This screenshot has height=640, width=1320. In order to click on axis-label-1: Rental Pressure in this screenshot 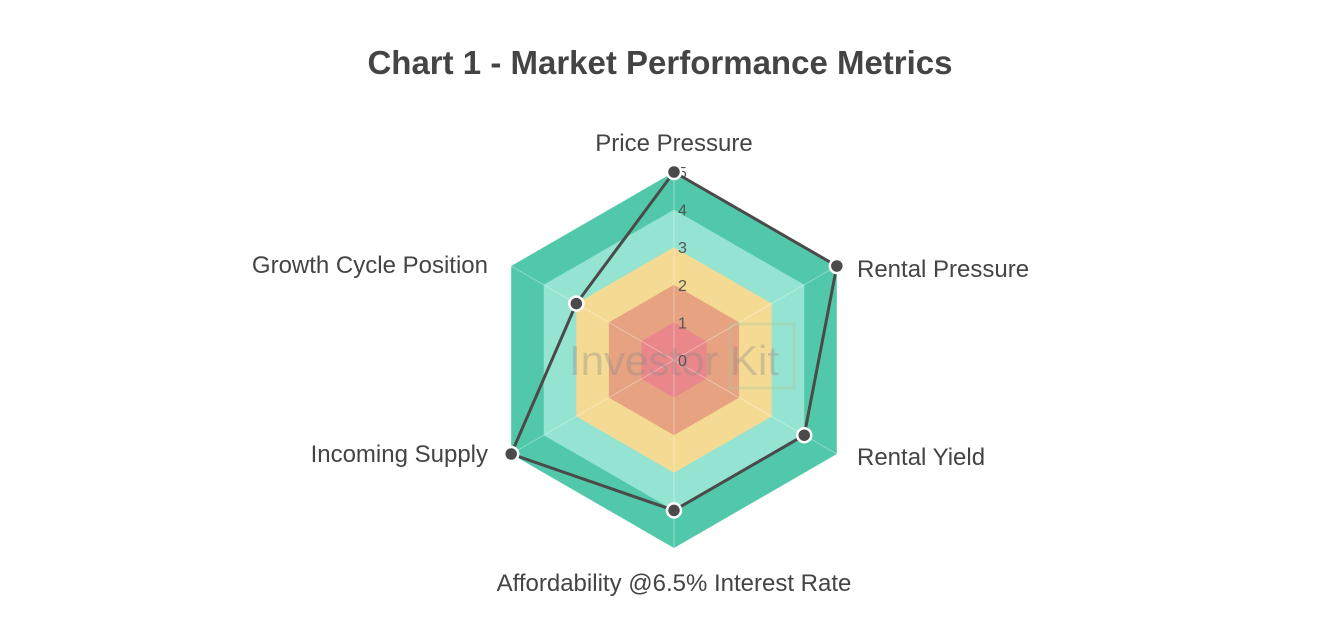, I will do `click(943, 269)`.